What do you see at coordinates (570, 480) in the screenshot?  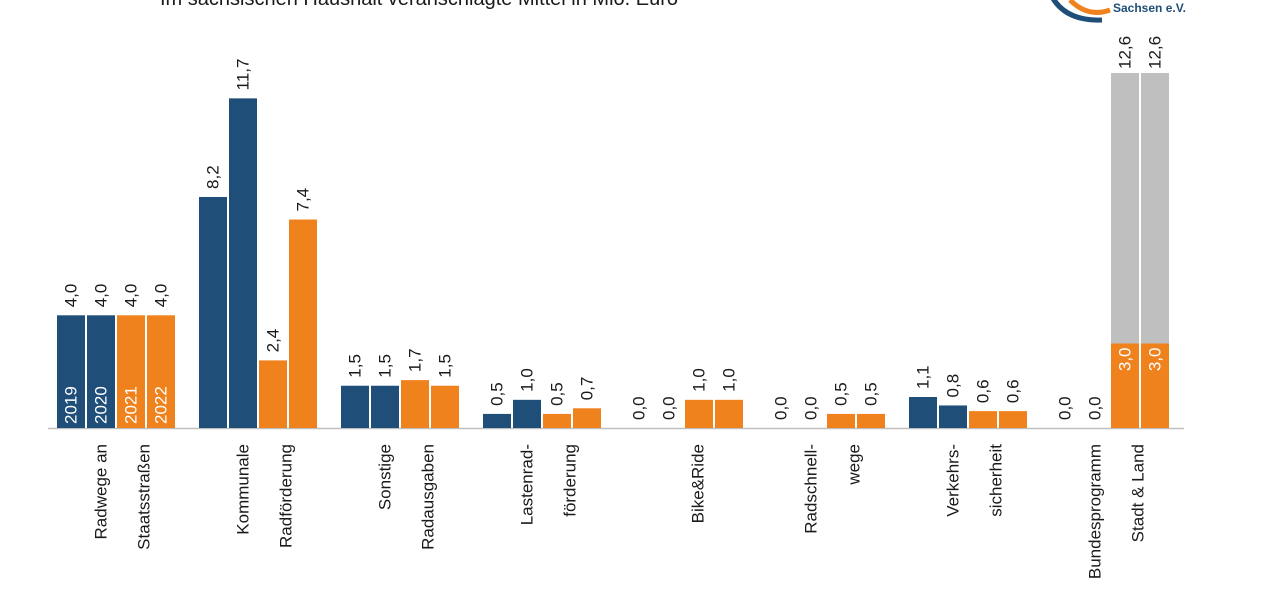 I see `category-label: förderung` at bounding box center [570, 480].